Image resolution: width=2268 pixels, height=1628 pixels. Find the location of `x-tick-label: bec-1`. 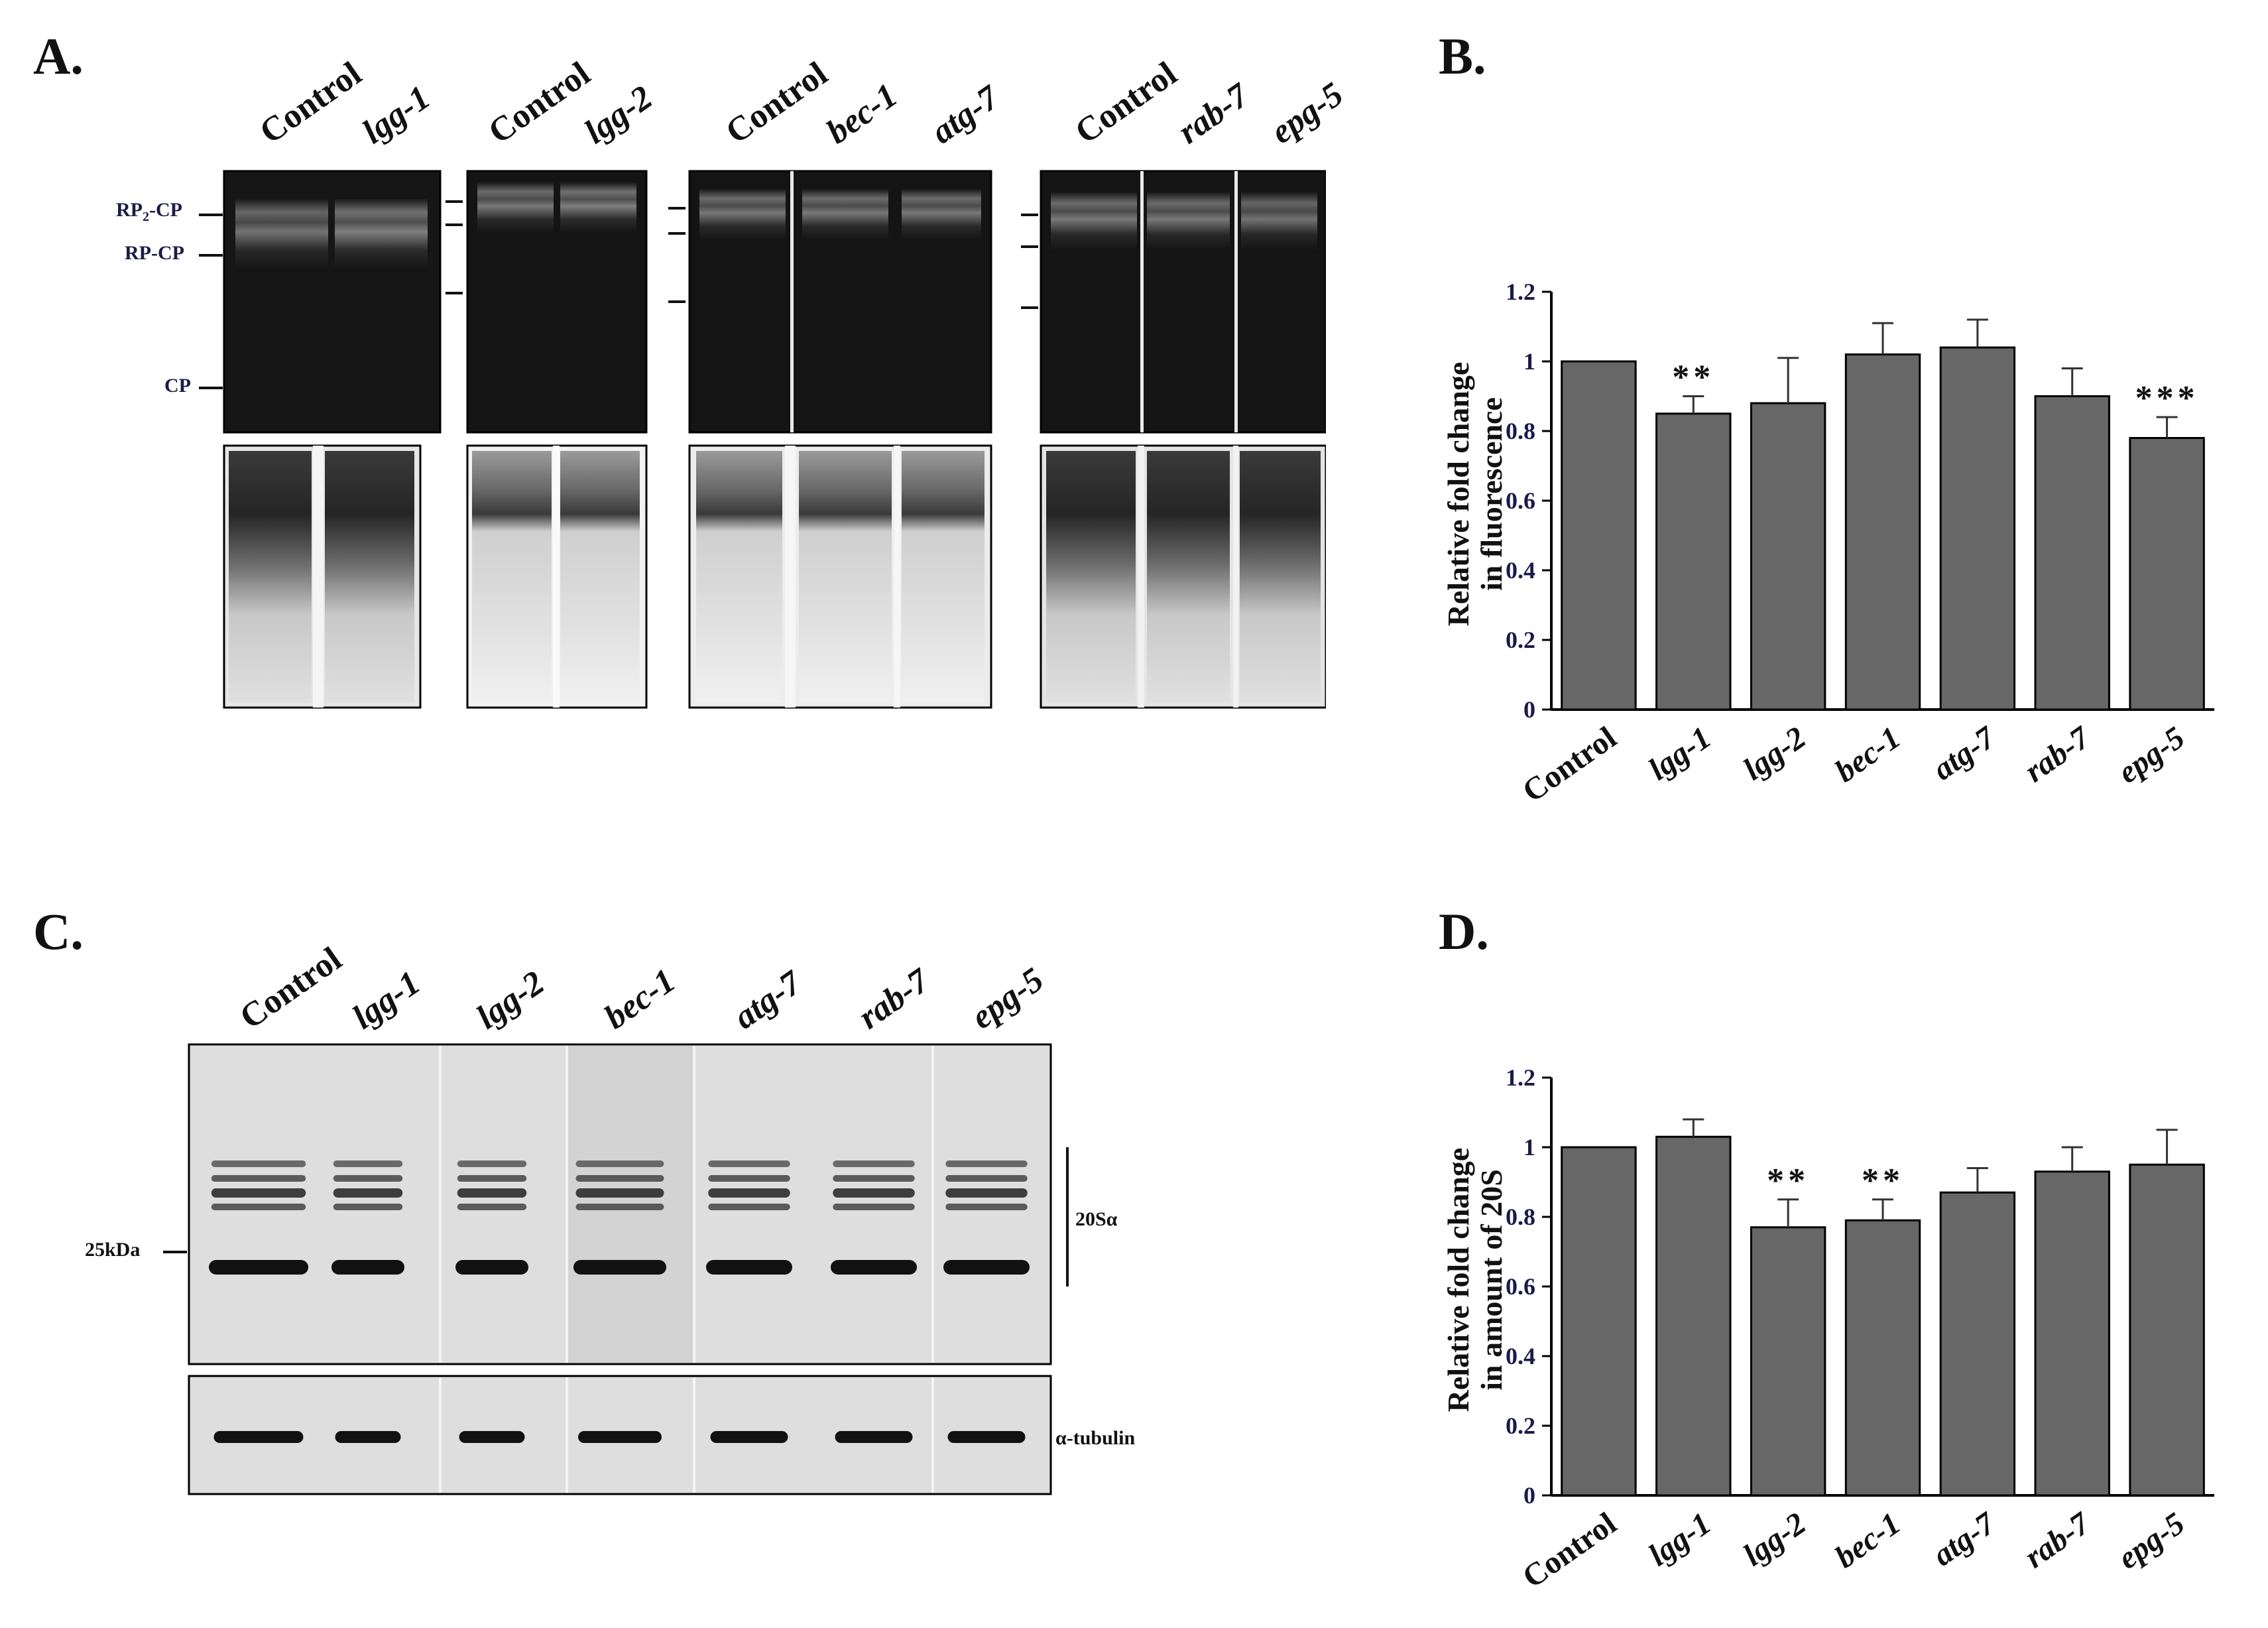

x-tick-label: bec-1 is located at coordinates (1868, 1541).